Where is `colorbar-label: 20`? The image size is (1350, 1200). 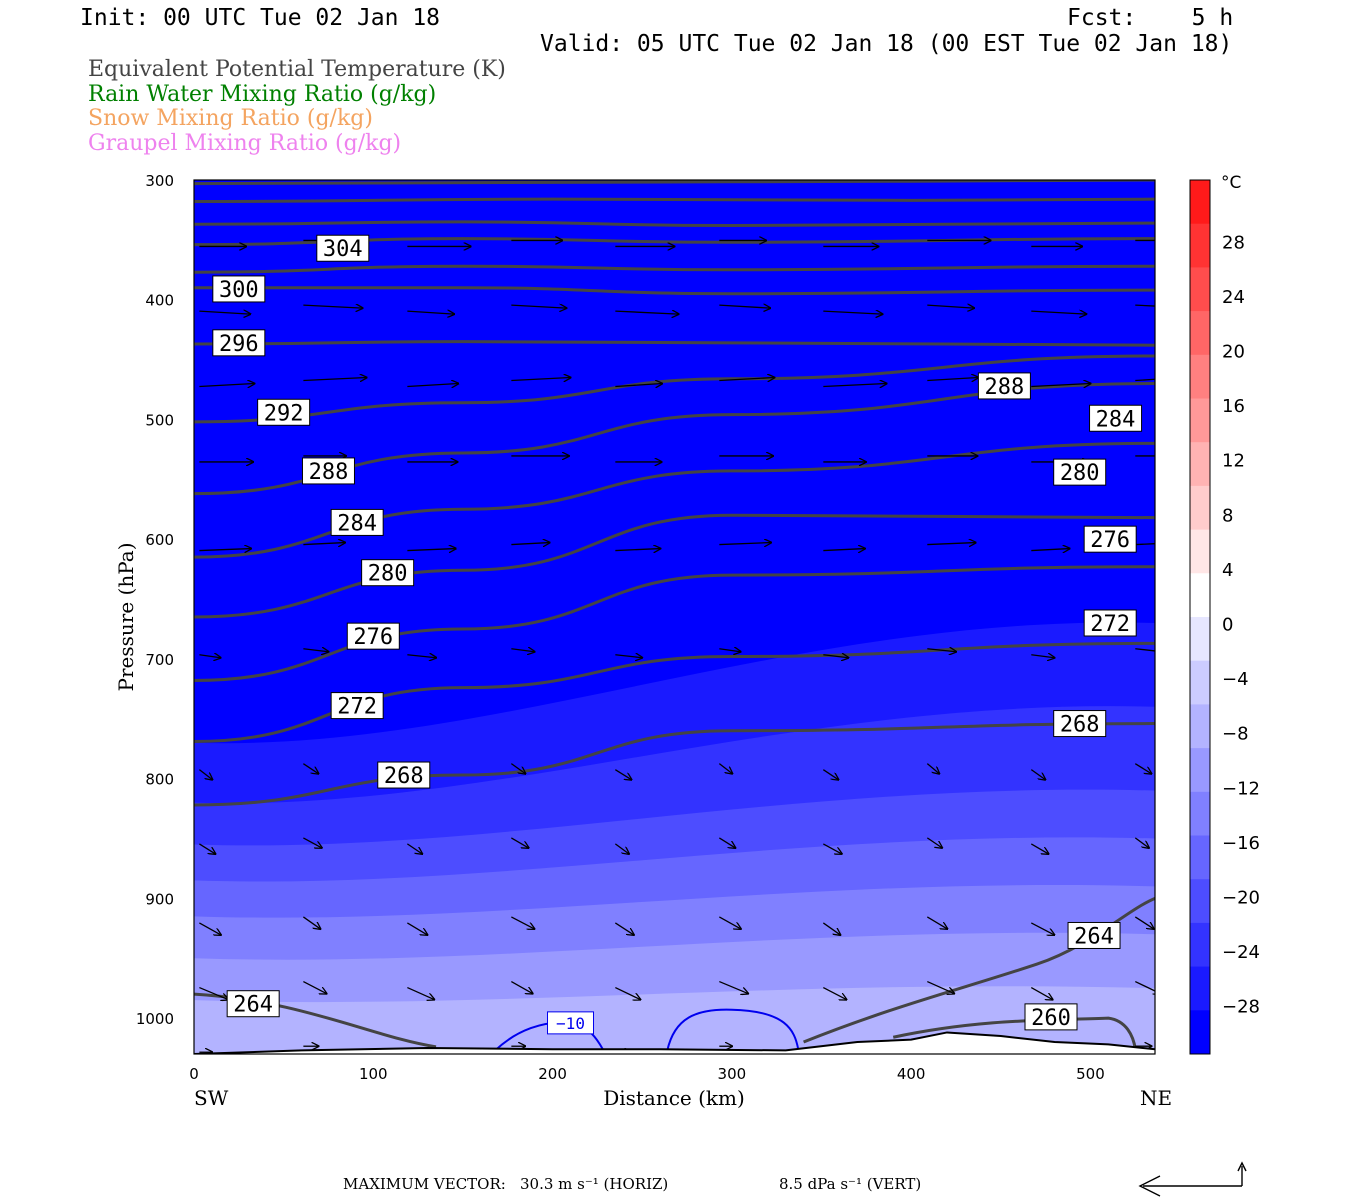 colorbar-label: 20 is located at coordinates (1233, 351).